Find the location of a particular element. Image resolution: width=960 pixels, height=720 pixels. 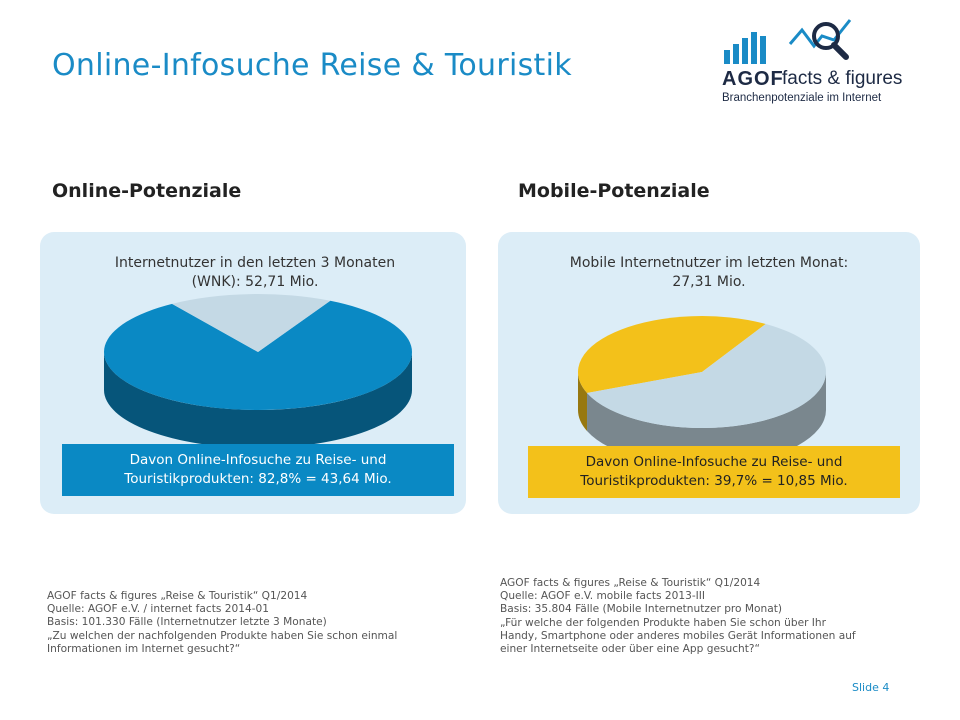

online-source-line: Informationen im Internet gesucht?“ is located at coordinates (144, 648).